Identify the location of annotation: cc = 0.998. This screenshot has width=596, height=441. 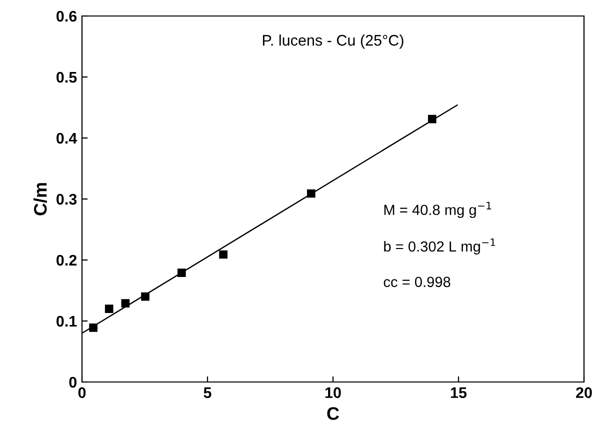
(417, 282).